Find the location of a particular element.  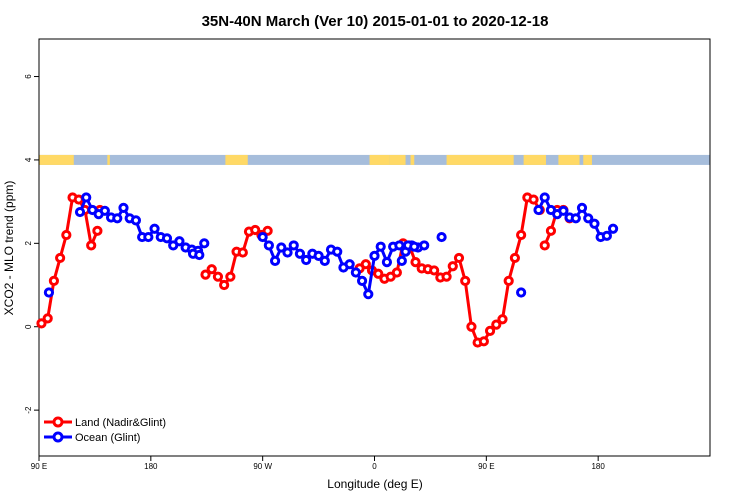

y-tick-label: 6 is located at coordinates (28, 76).